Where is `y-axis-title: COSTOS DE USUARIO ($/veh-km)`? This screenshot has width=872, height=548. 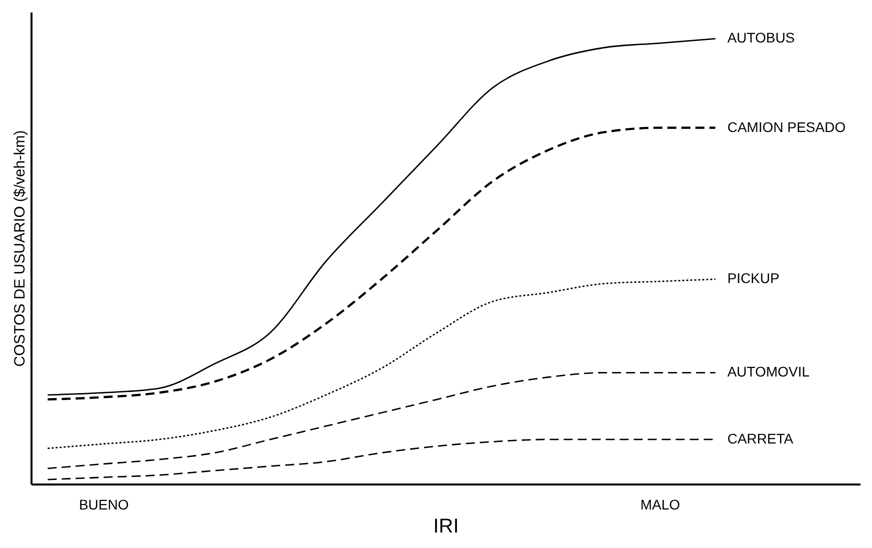 y-axis-title: COSTOS DE USUARIO ($/veh-km) is located at coordinates (20, 248).